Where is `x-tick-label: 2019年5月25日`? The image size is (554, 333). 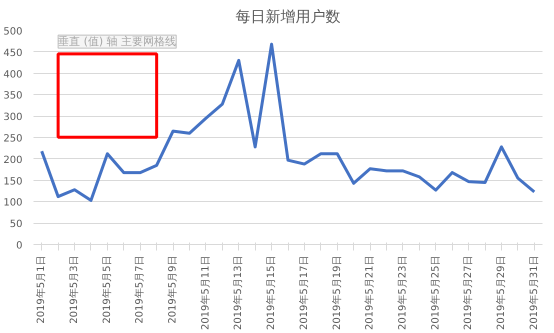 x-tick-label: 2019年5月25日 is located at coordinates (435, 292).